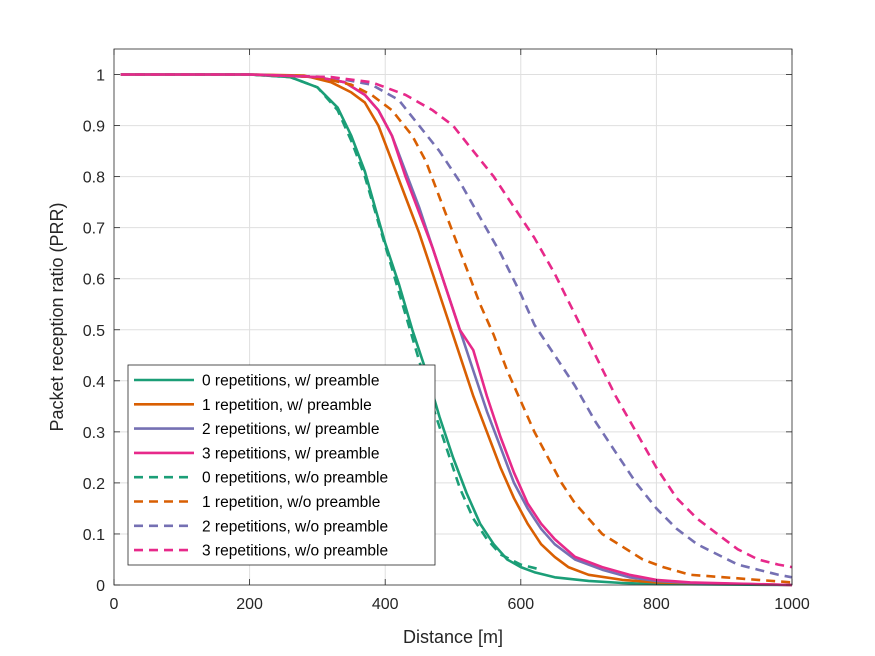  I want to click on y-tick-label: 0.2, so click(94, 484).